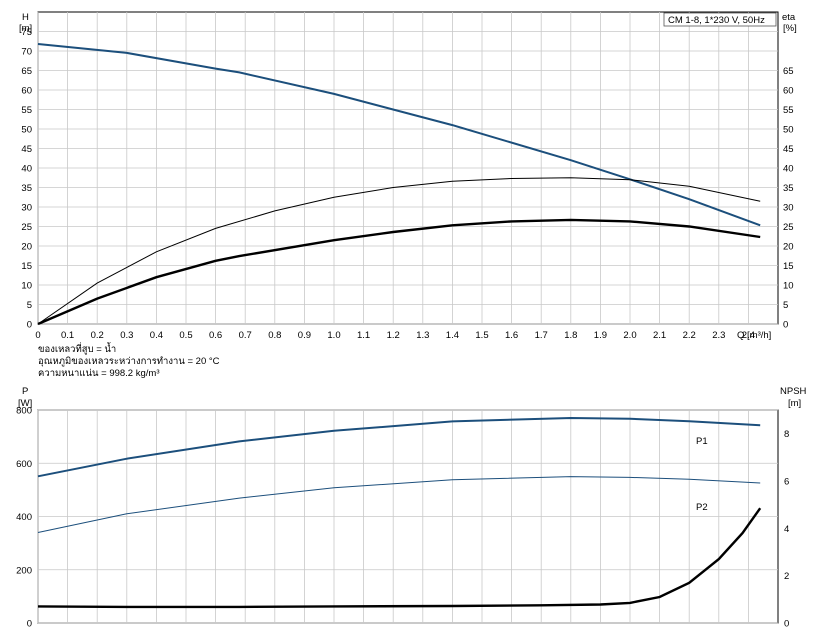 This screenshot has height=635, width=819. I want to click on y2-tick-label: 10, so click(788, 286).